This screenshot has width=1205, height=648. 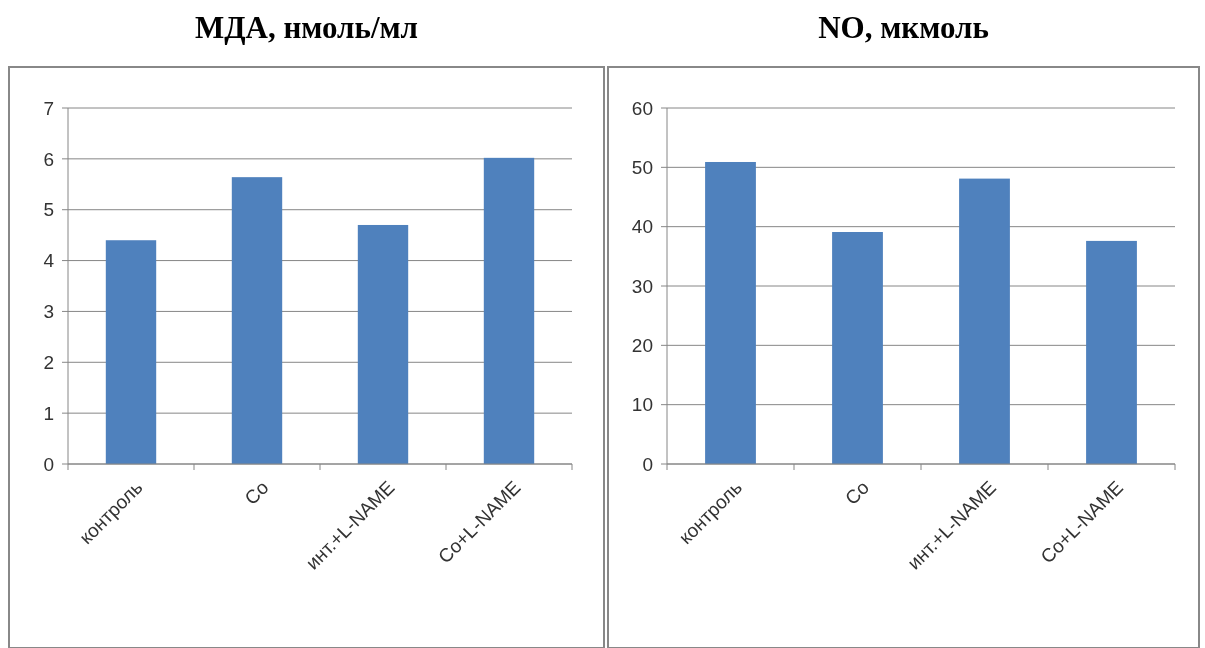 What do you see at coordinates (306, 27) in the screenshot?
I see `chart-title: МДА, нмоль/мл` at bounding box center [306, 27].